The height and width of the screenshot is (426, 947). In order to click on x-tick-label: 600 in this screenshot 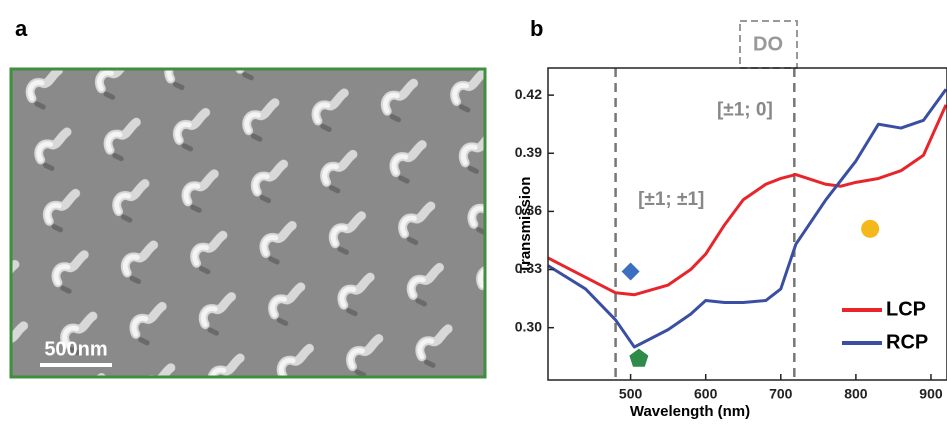, I will do `click(706, 394)`.